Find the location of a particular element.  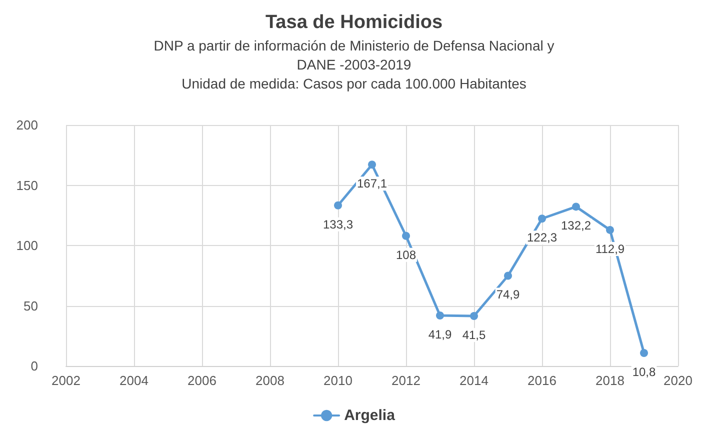

x-tick-label: 2006 is located at coordinates (202, 380).